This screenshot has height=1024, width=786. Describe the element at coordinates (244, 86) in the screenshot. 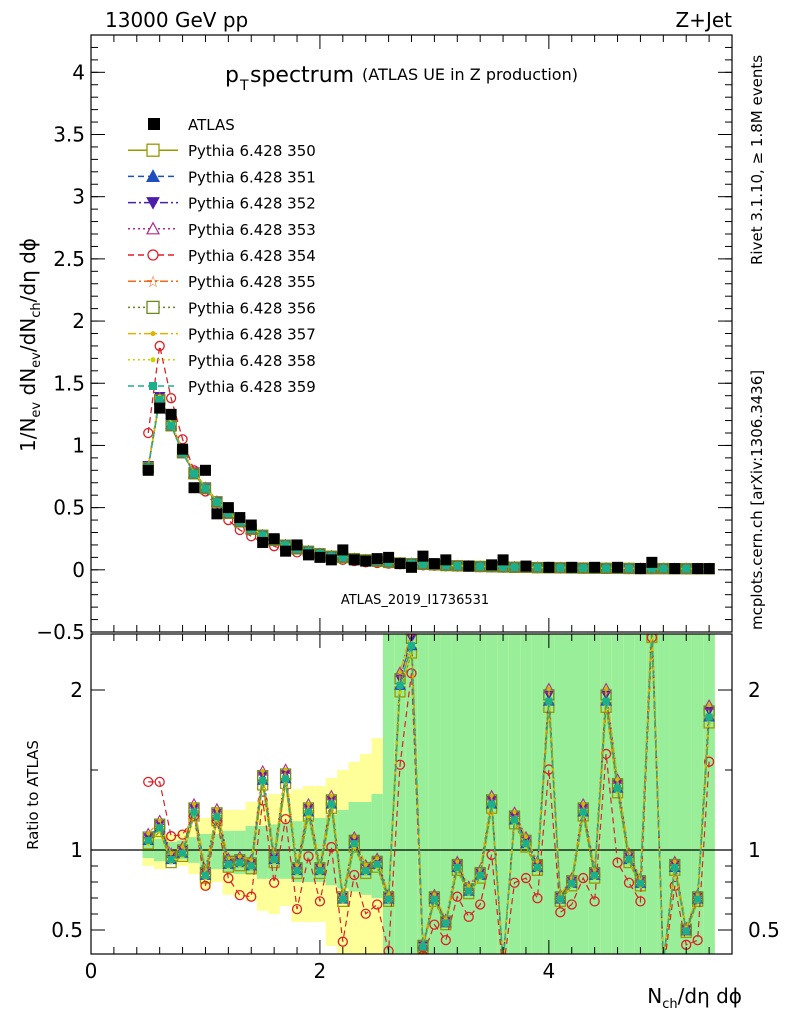

I see `title-sub: T` at that location.